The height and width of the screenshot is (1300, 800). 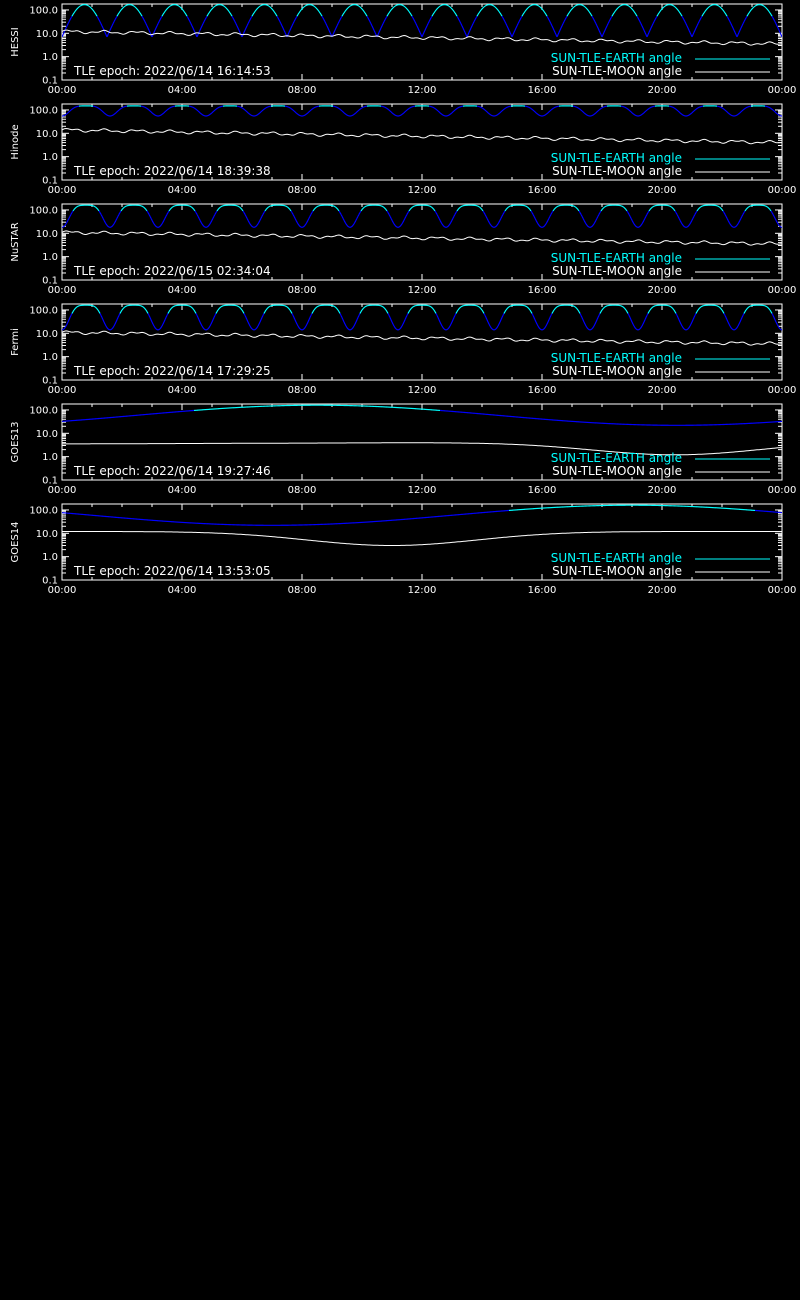 What do you see at coordinates (50, 81) in the screenshot?
I see `y-tick-label: 0.1` at bounding box center [50, 81].